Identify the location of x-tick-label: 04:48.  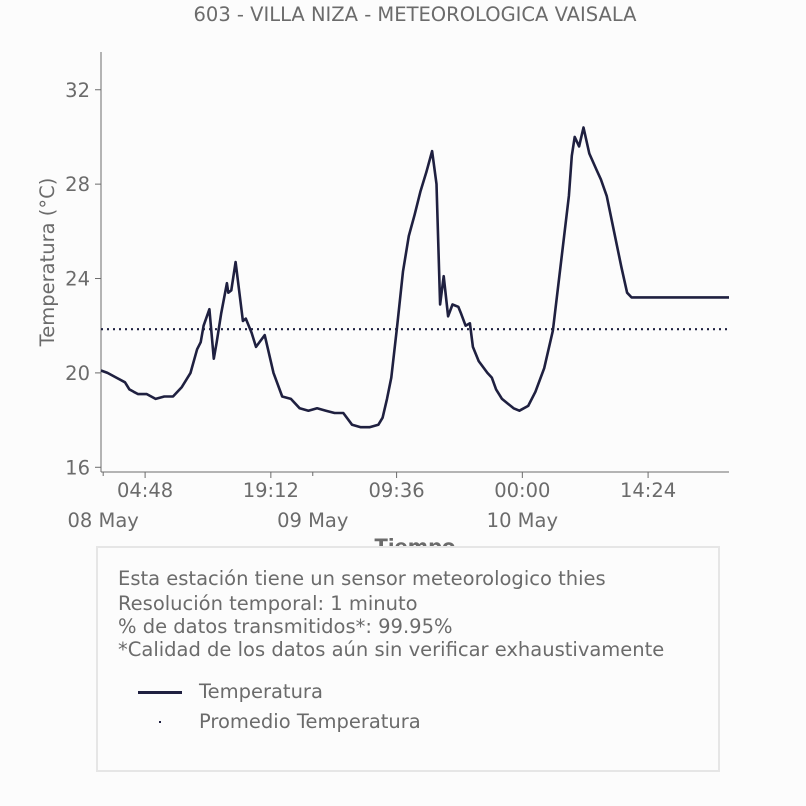
(145, 490).